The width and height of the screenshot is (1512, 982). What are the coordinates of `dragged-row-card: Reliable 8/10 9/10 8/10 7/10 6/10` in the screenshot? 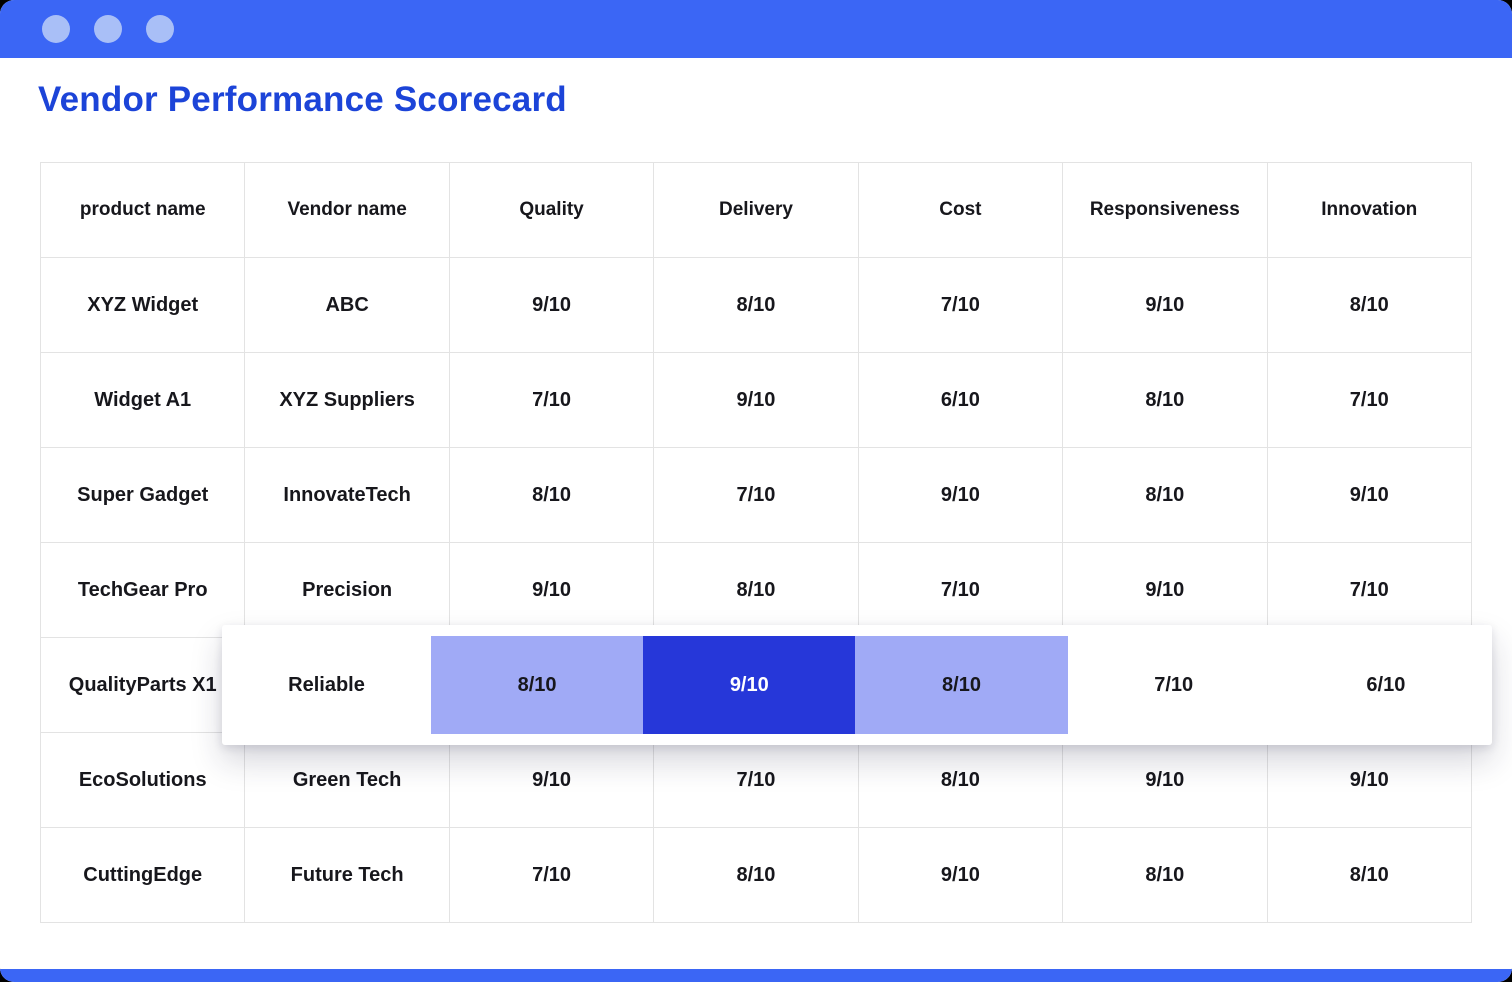 It's located at (857, 685).